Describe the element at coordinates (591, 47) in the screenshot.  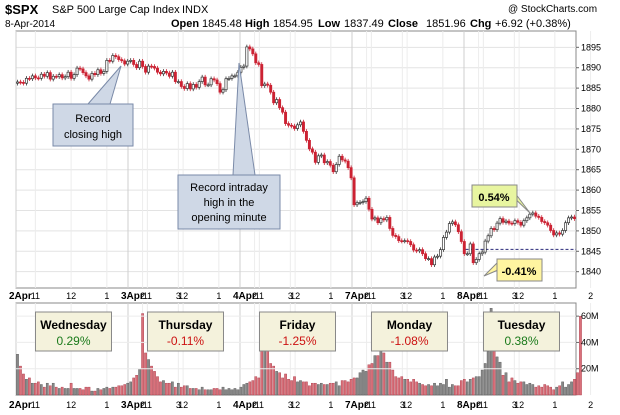
I see `price-tick-label: 1895` at that location.